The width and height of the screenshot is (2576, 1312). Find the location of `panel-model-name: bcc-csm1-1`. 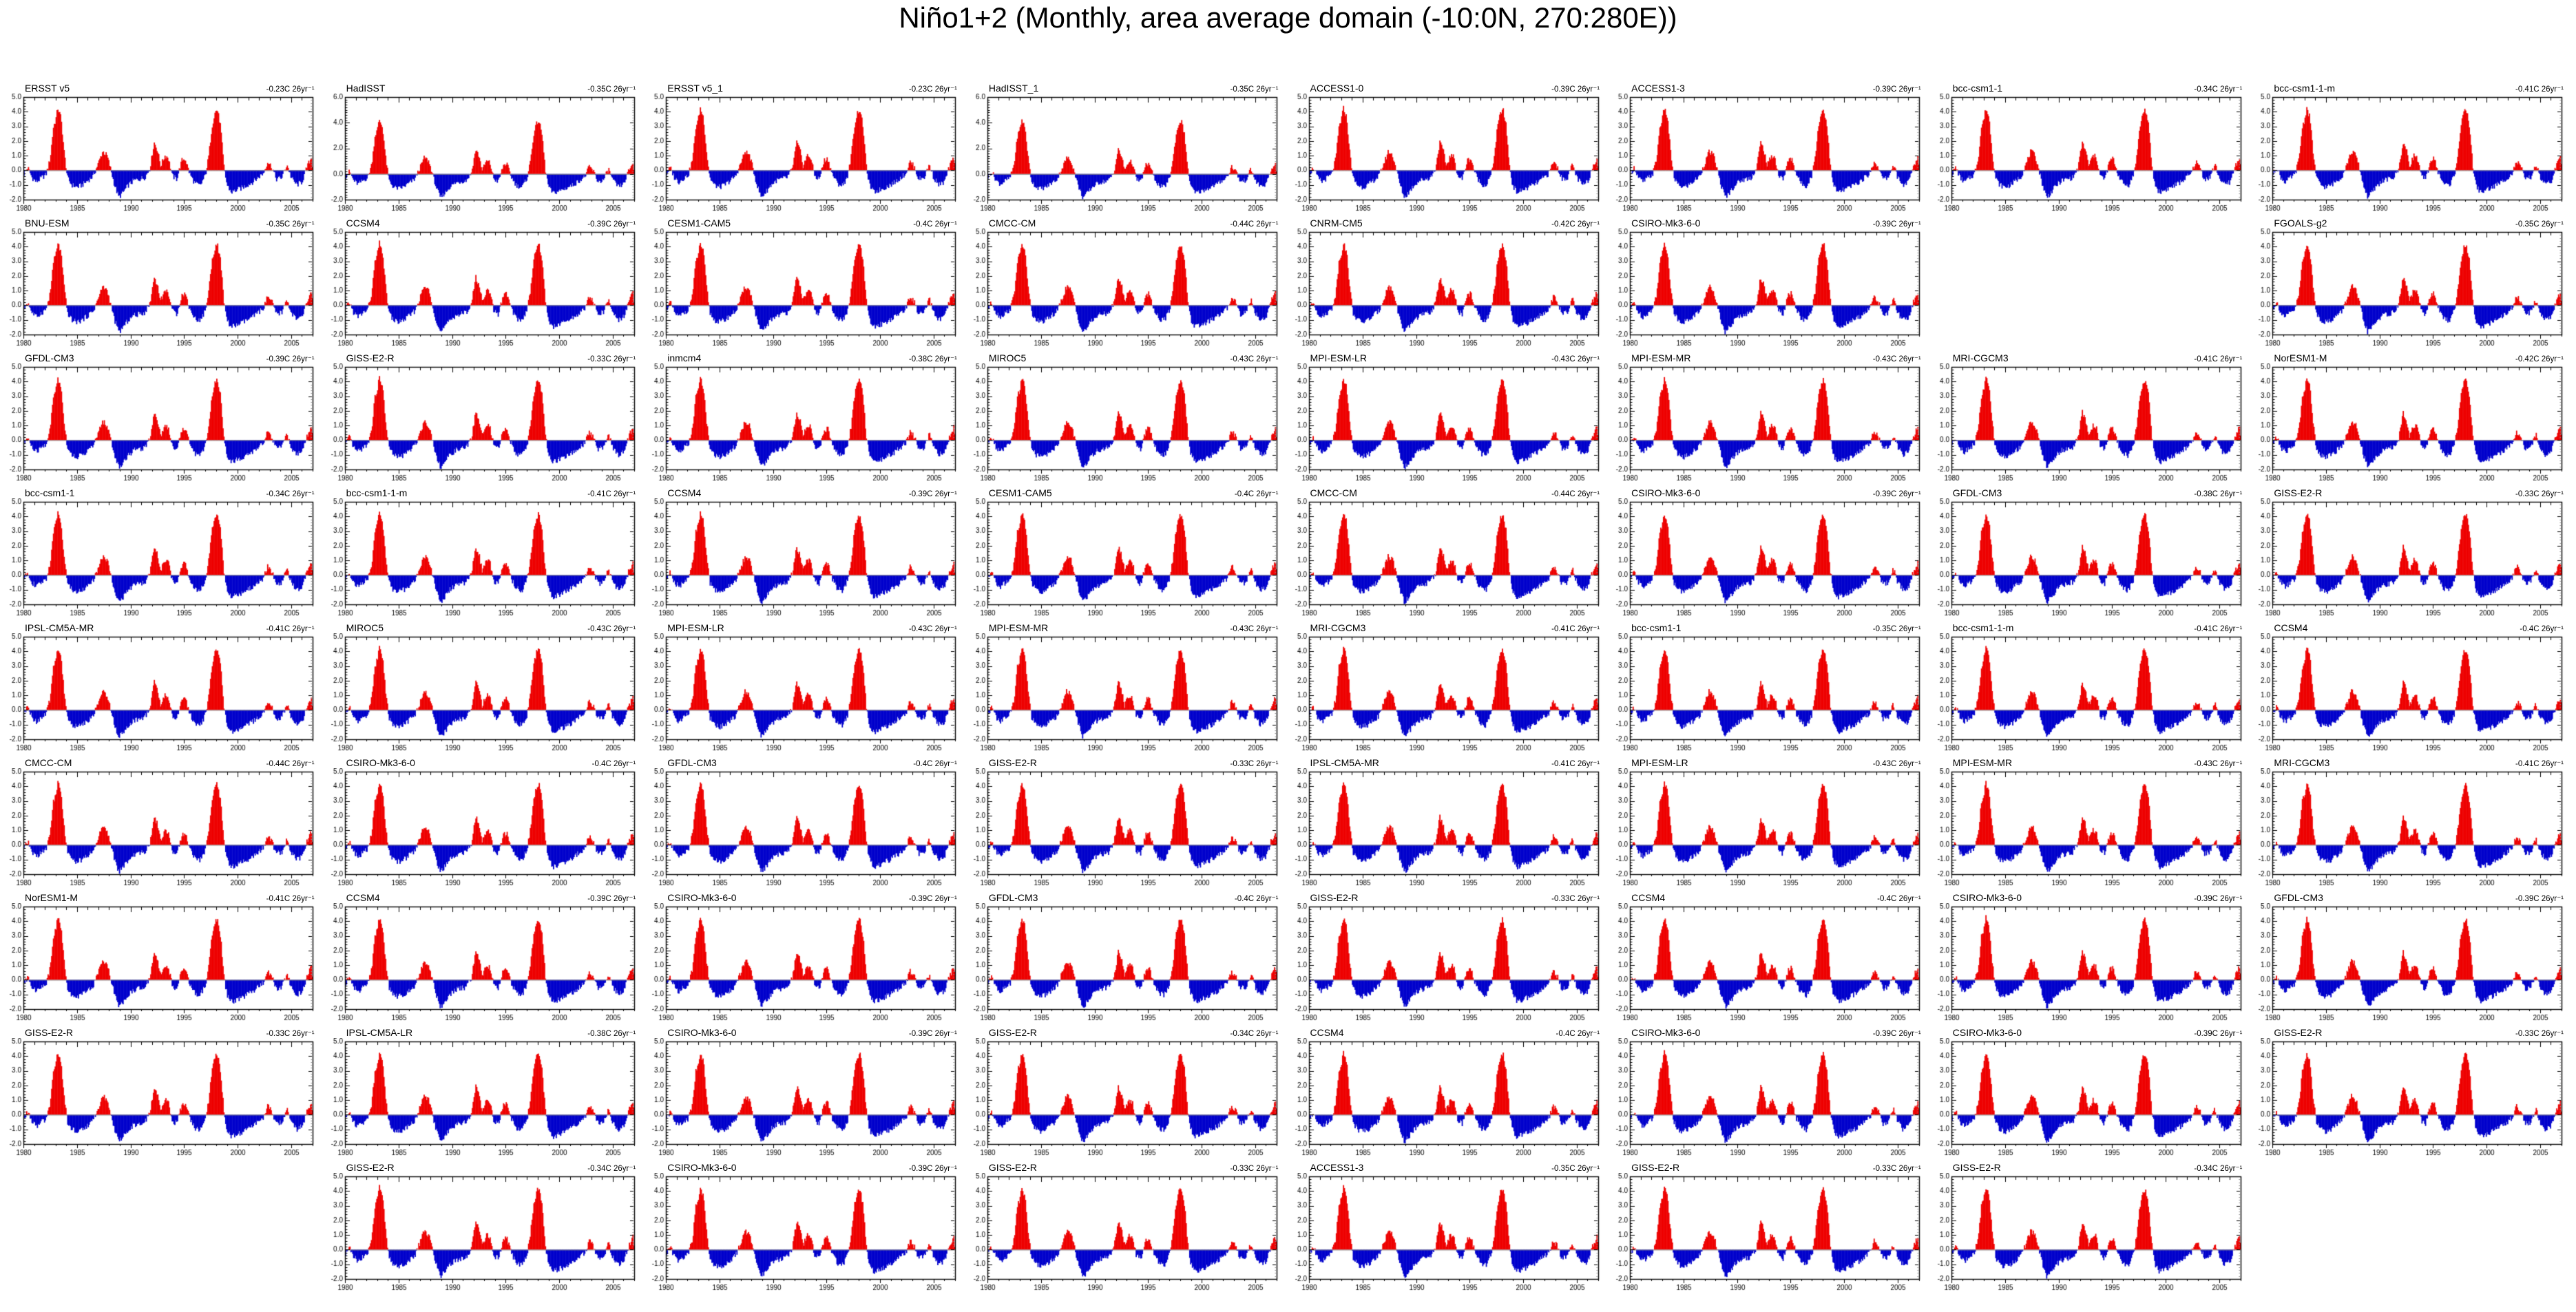

panel-model-name: bcc-csm1-1 is located at coordinates (1656, 627).